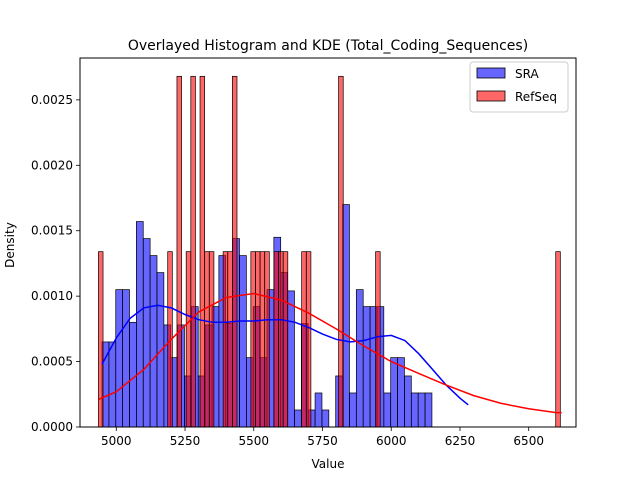 Image resolution: width=640 pixels, height=480 pixels. I want to click on x-tick-label: 6000, so click(391, 441).